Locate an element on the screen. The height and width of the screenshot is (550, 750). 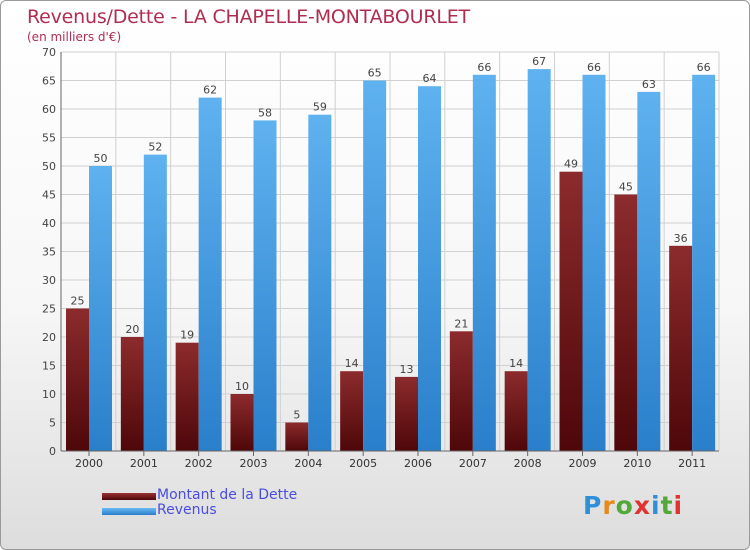
y-tick-label: 70 is located at coordinates (49, 52).